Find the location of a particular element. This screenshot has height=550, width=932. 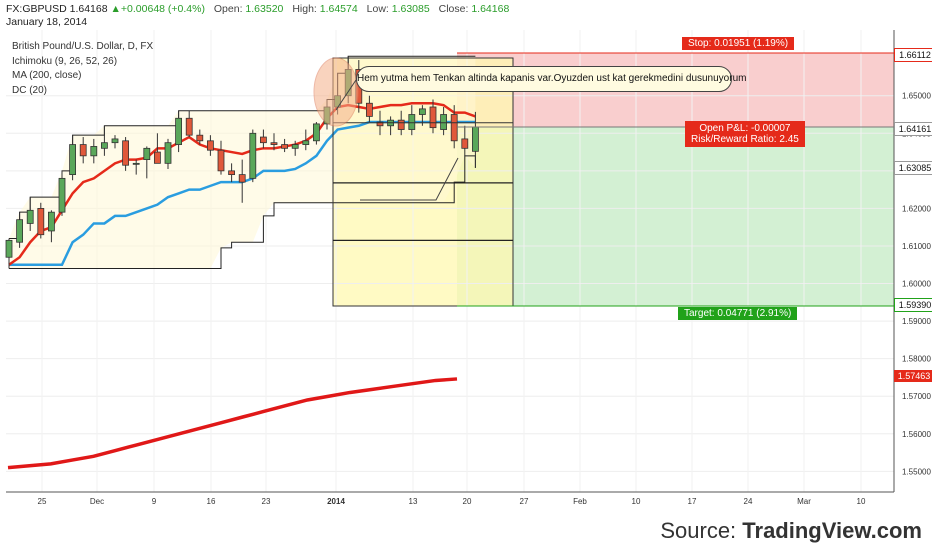

x-tick-label: 24 is located at coordinates (748, 501).